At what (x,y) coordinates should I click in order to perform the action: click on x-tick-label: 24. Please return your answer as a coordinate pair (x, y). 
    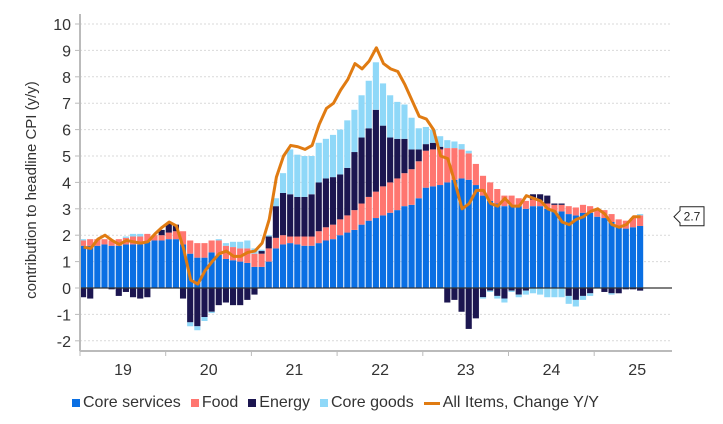
    Looking at the image, I should click on (552, 370).